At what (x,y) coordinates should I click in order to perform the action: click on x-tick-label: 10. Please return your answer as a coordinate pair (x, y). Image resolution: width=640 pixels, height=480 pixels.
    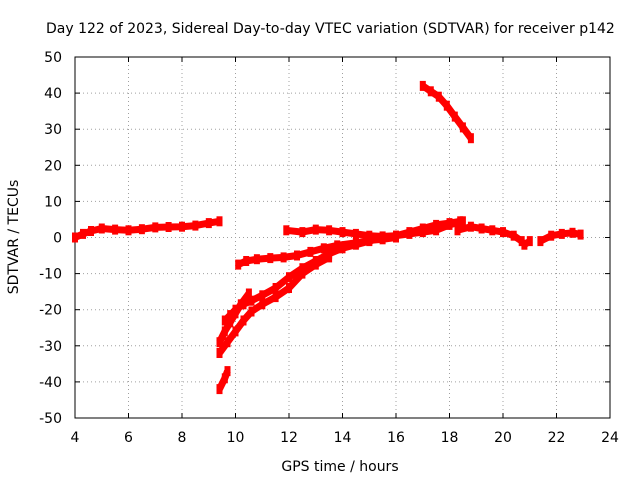
    Looking at the image, I should click on (236, 438).